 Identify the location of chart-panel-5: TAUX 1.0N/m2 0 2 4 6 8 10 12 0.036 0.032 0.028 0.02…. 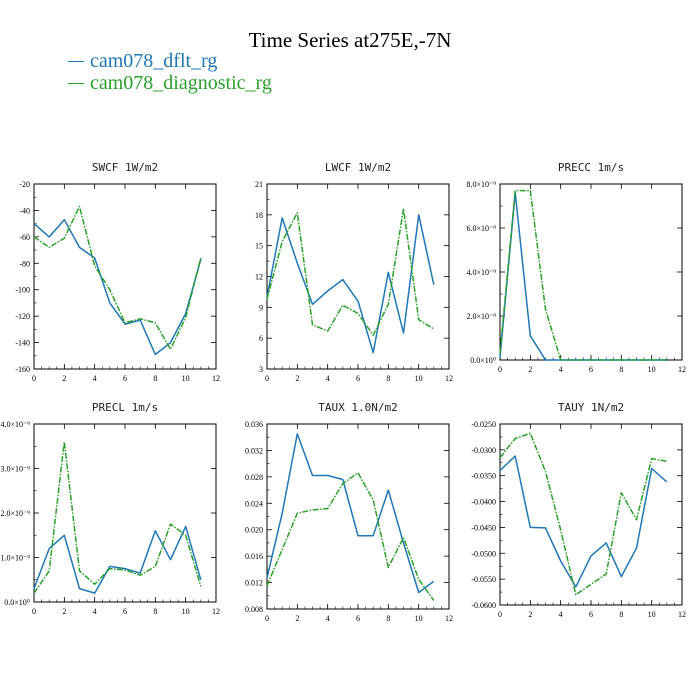
(349, 512).